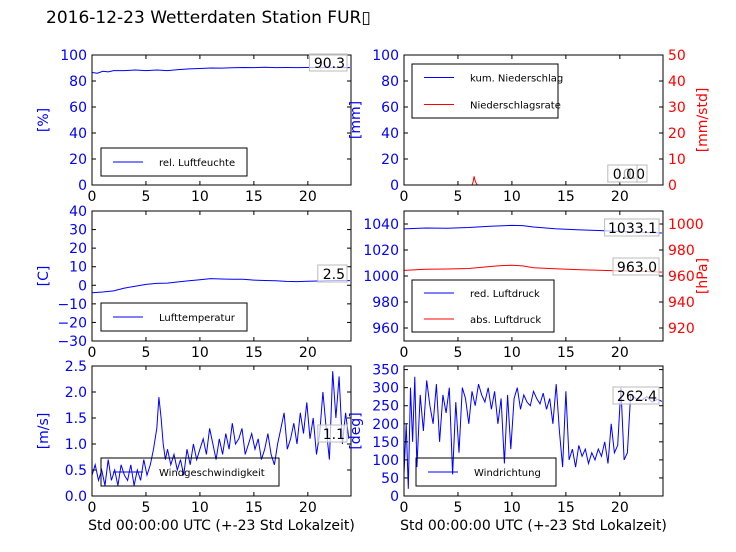 This screenshot has height=552, width=736. I want to click on legend-label: Windgeschwindigkeit, so click(212, 473).